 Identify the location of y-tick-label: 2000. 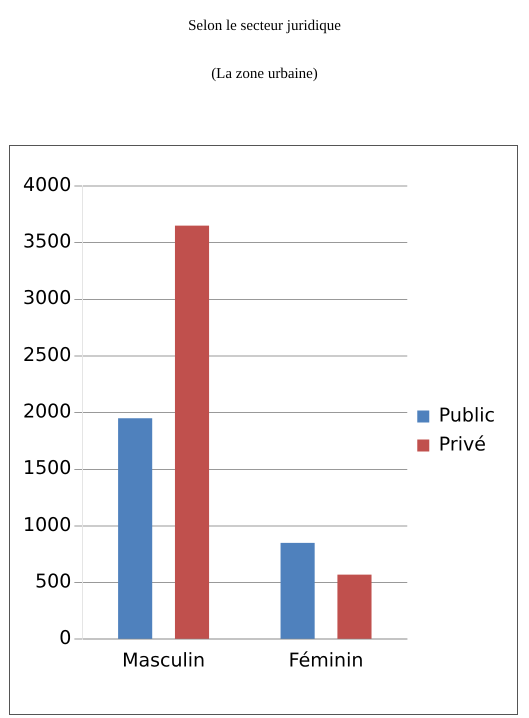
(47, 411).